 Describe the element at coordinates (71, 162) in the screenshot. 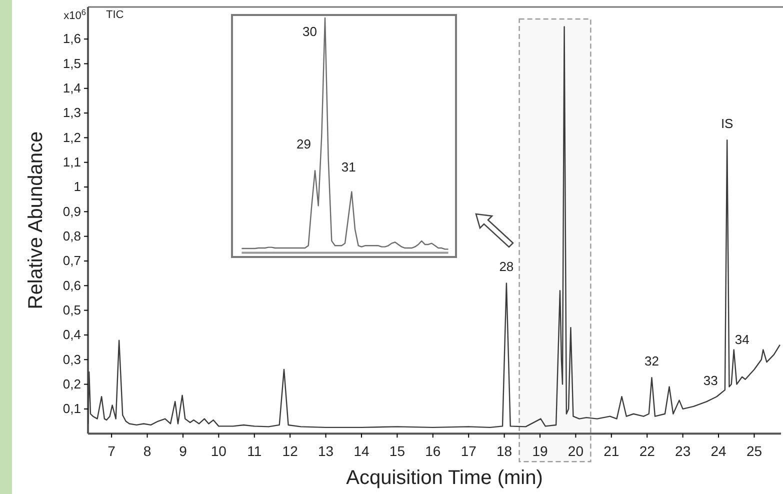

I see `y-tick-label: 1,1` at that location.